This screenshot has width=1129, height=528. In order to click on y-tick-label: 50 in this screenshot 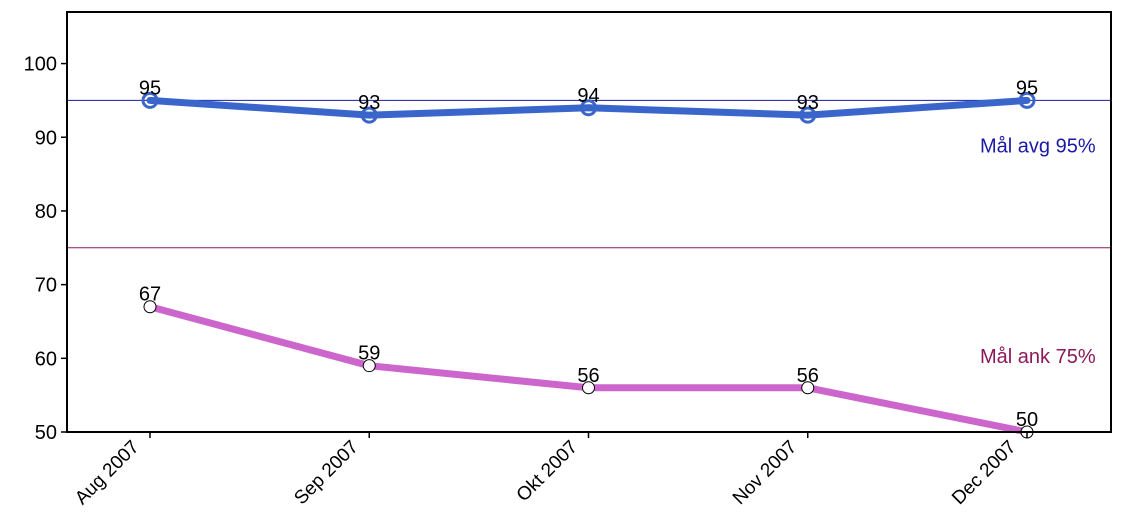, I will do `click(46, 433)`.